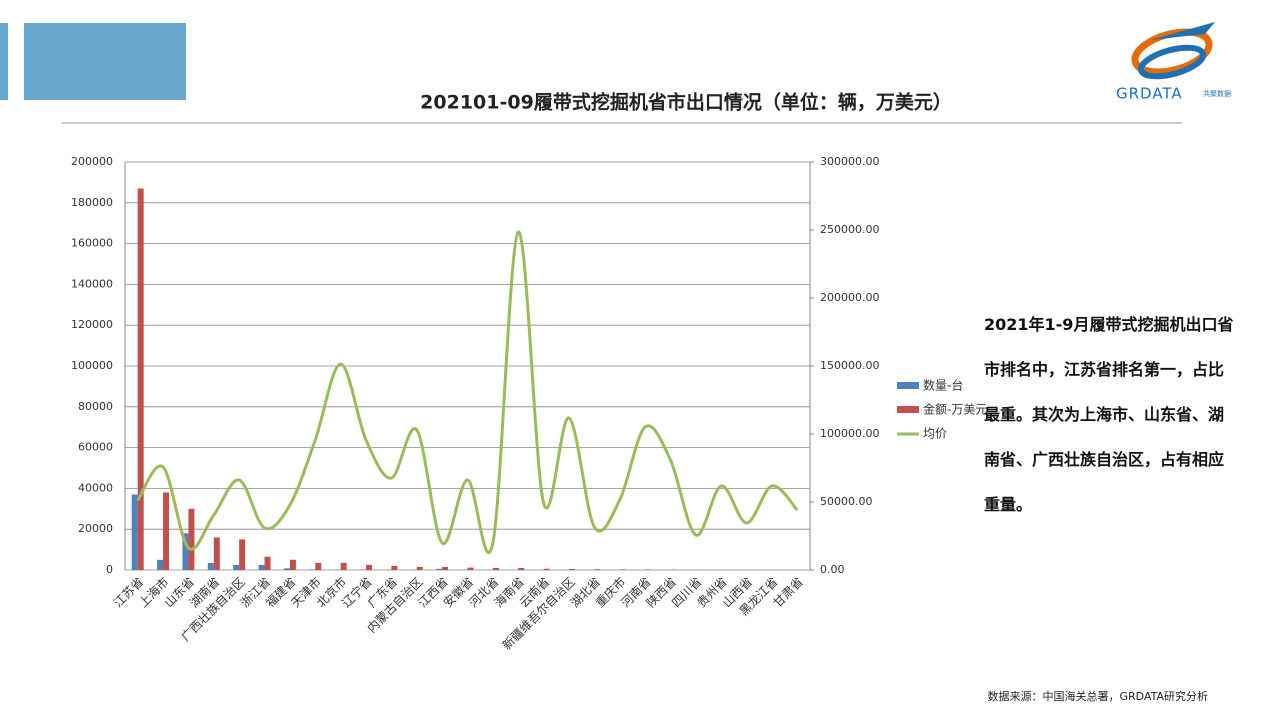 This screenshot has width=1280, height=720. I want to click on y-tick-label: 140000, so click(92, 283).